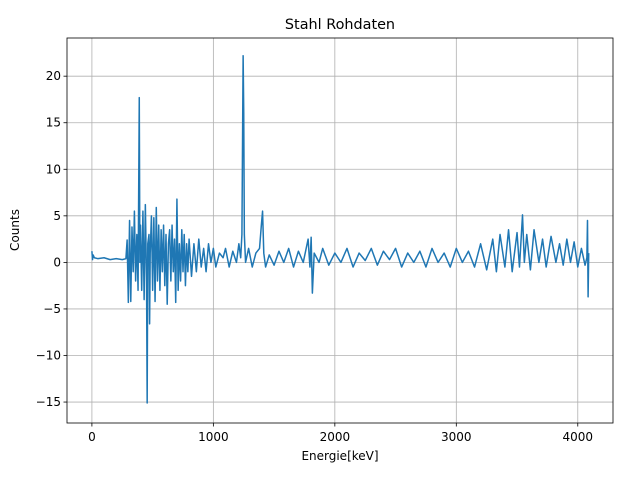  What do you see at coordinates (456, 437) in the screenshot?
I see `x-tick-label: 3000` at bounding box center [456, 437].